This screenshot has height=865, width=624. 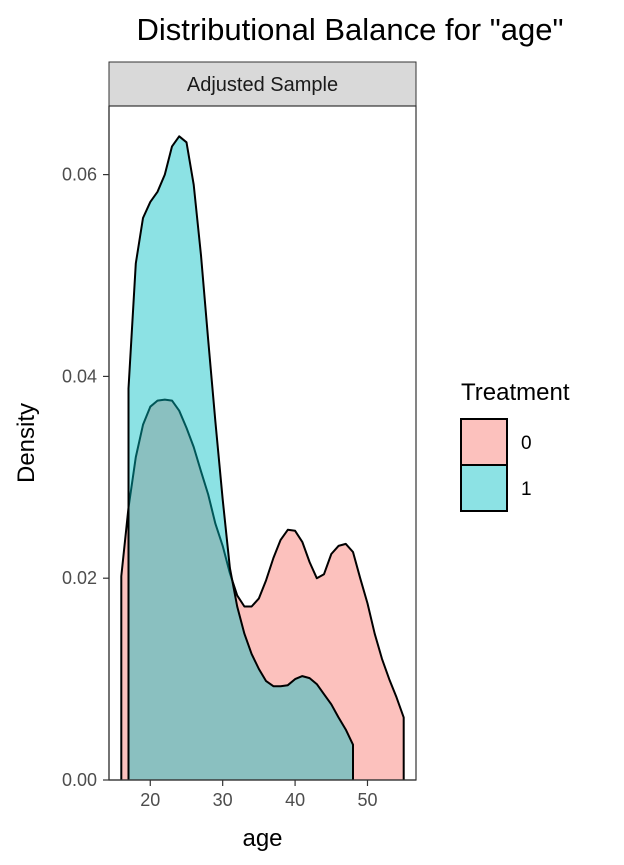 I want to click on y-axis-title: Density, so click(x=26, y=443).